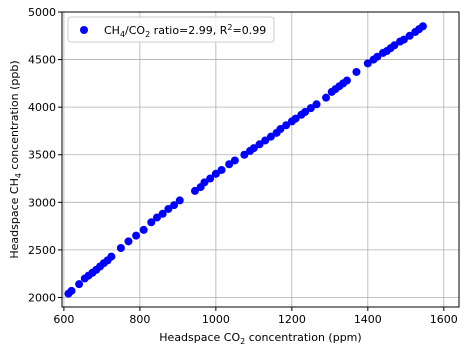  What do you see at coordinates (147, 34) in the screenshot?
I see `text-run-3: 2` at bounding box center [147, 34].